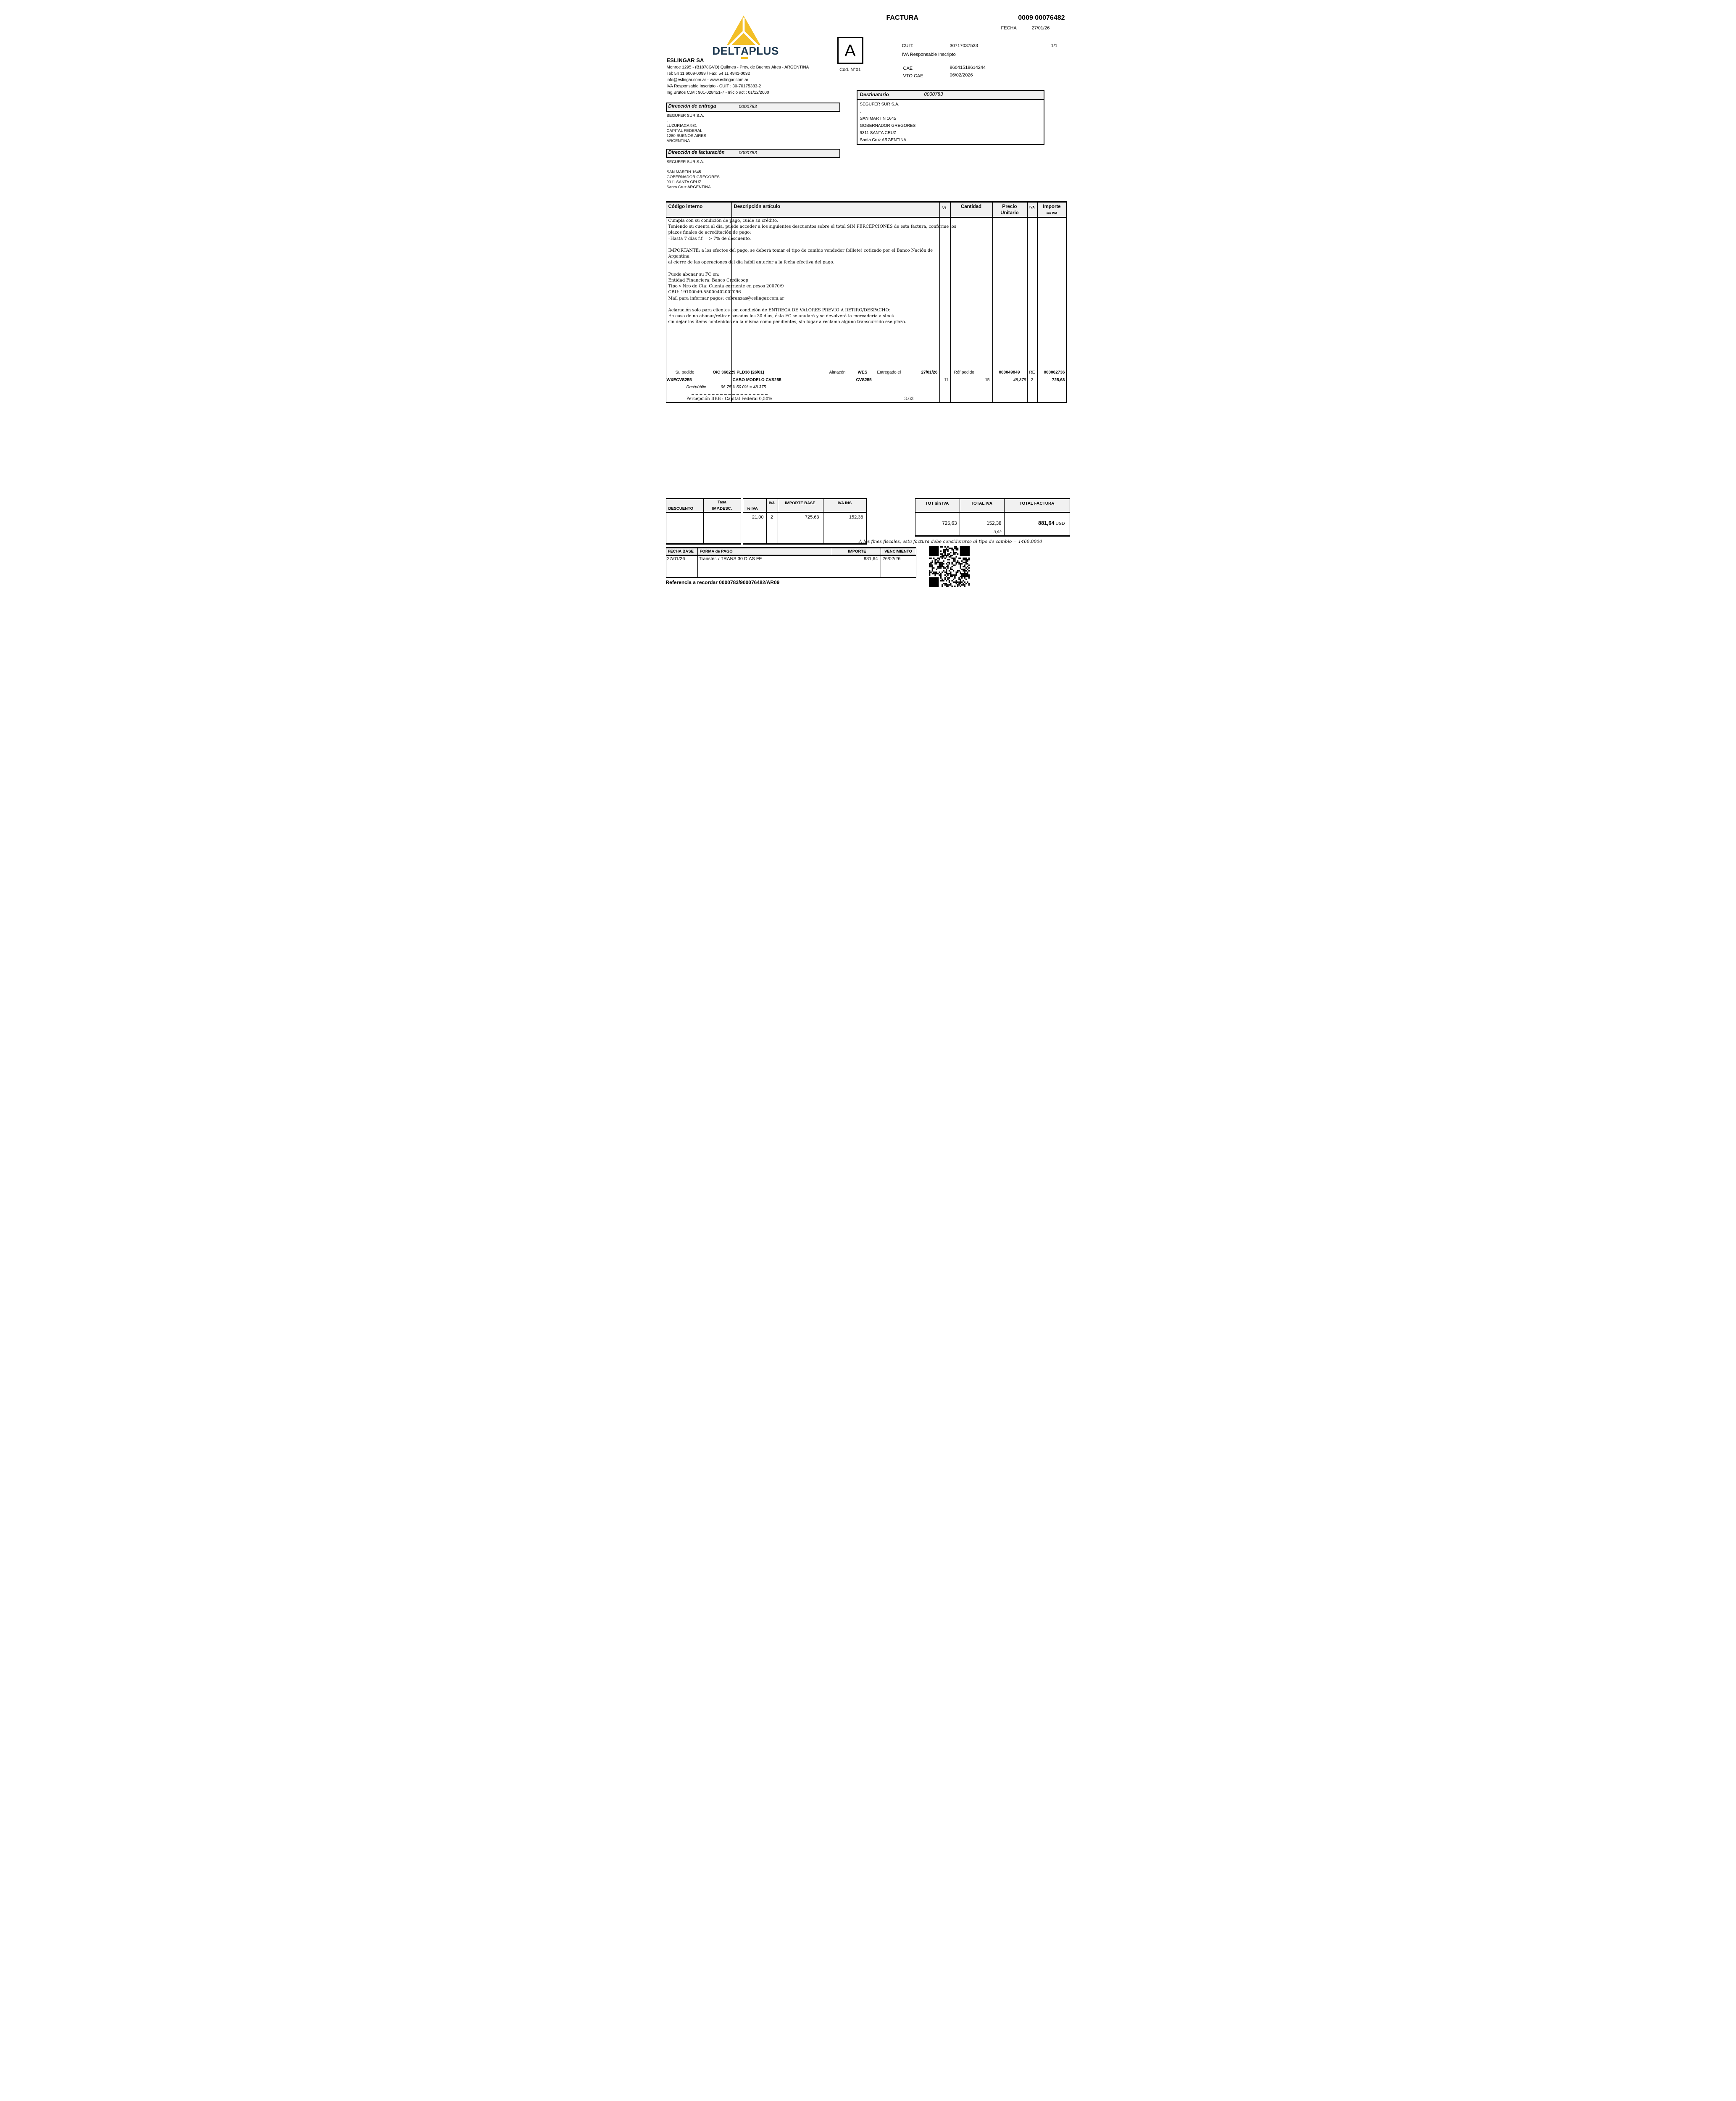 The image size is (1736, 2101). What do you see at coordinates (696, 387) in the screenshot?
I see `descuento-publico-label: Des/públic` at bounding box center [696, 387].